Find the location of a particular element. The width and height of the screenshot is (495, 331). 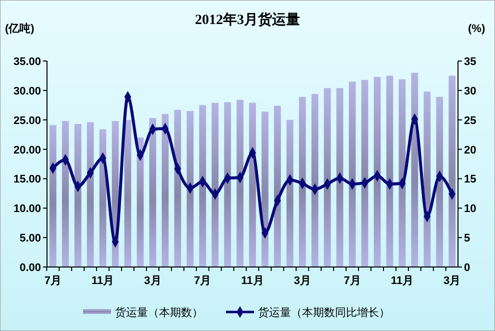

legend-label: 货运量（本期数同比增长） is located at coordinates (324, 312).